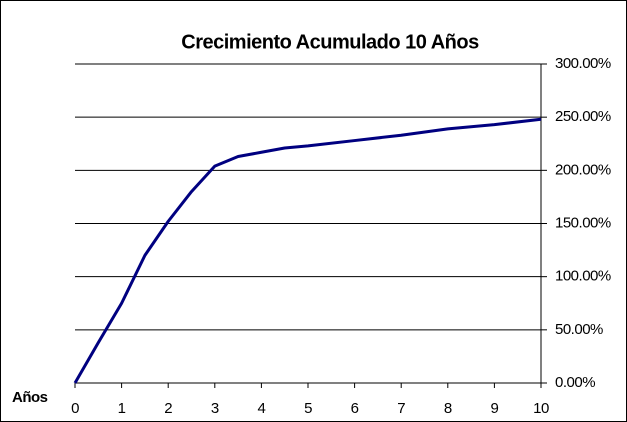  I want to click on x-tick-label: 1, so click(122, 408).